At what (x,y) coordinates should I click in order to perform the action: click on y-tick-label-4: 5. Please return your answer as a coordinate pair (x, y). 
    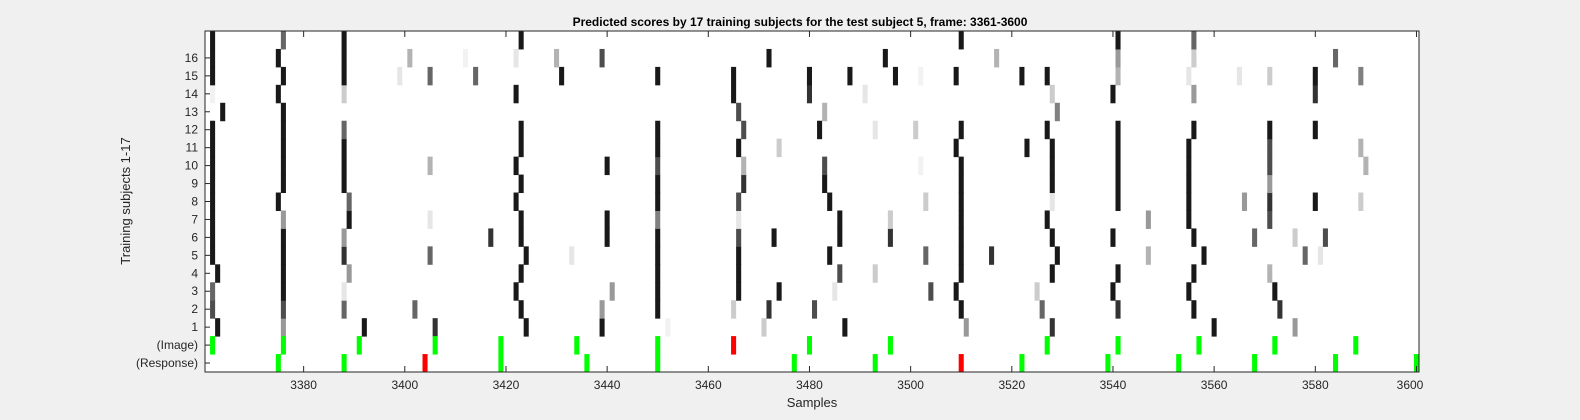
    Looking at the image, I should click on (194, 255).